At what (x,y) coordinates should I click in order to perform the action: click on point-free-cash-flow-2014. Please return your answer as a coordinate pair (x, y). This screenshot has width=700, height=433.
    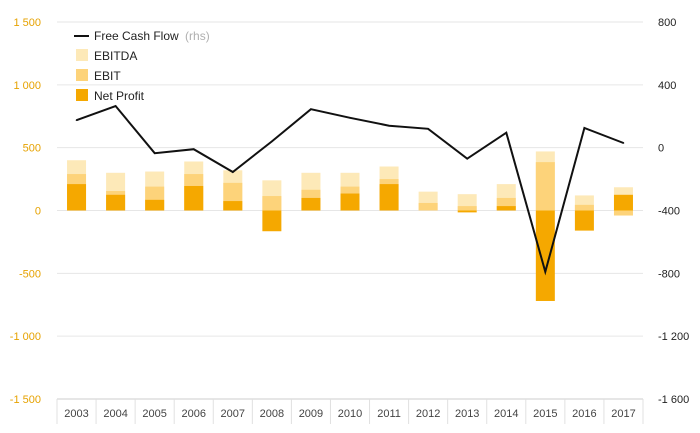
    Looking at the image, I should click on (506, 132).